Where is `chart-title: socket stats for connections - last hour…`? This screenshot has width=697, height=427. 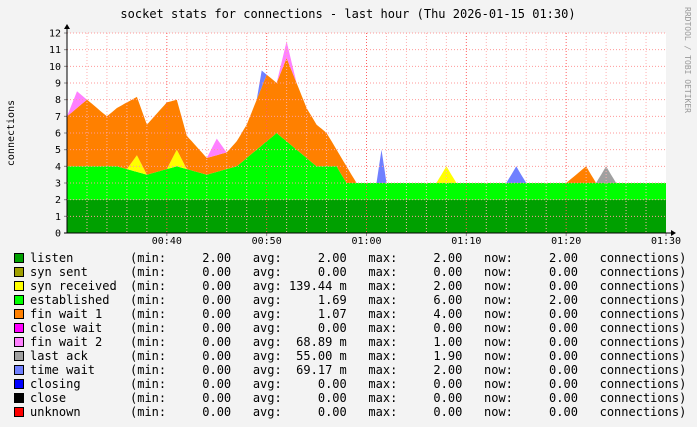
chart-title: socket stats for connections - last hour… is located at coordinates (347, 14).